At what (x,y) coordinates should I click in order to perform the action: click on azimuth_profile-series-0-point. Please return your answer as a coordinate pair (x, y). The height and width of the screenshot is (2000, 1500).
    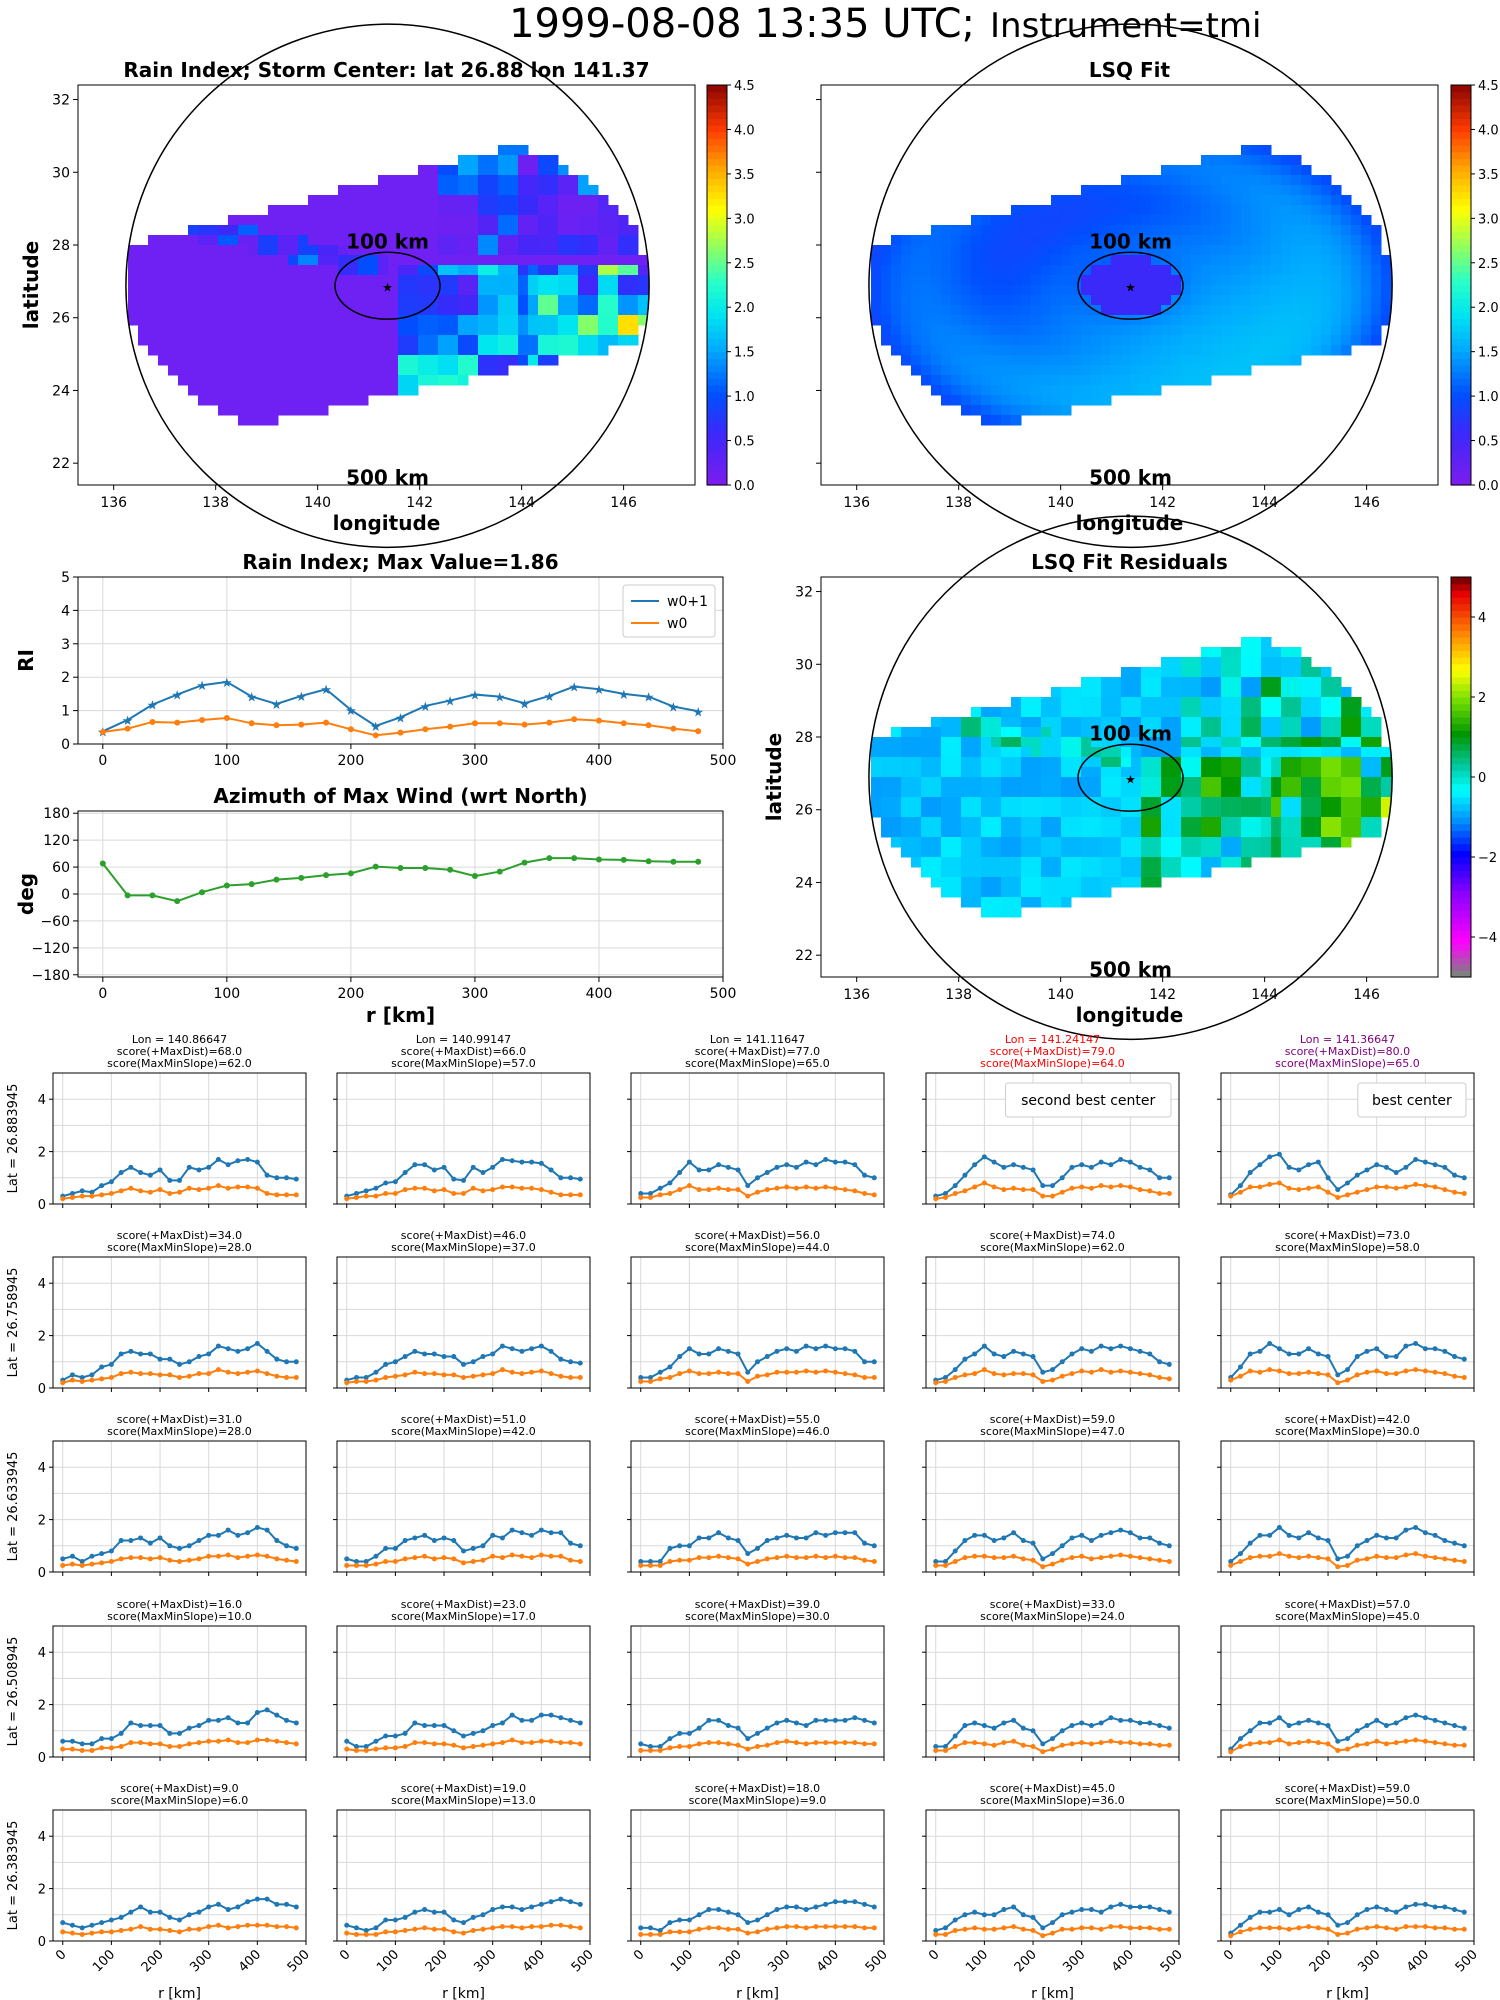
    Looking at the image, I should click on (673, 861).